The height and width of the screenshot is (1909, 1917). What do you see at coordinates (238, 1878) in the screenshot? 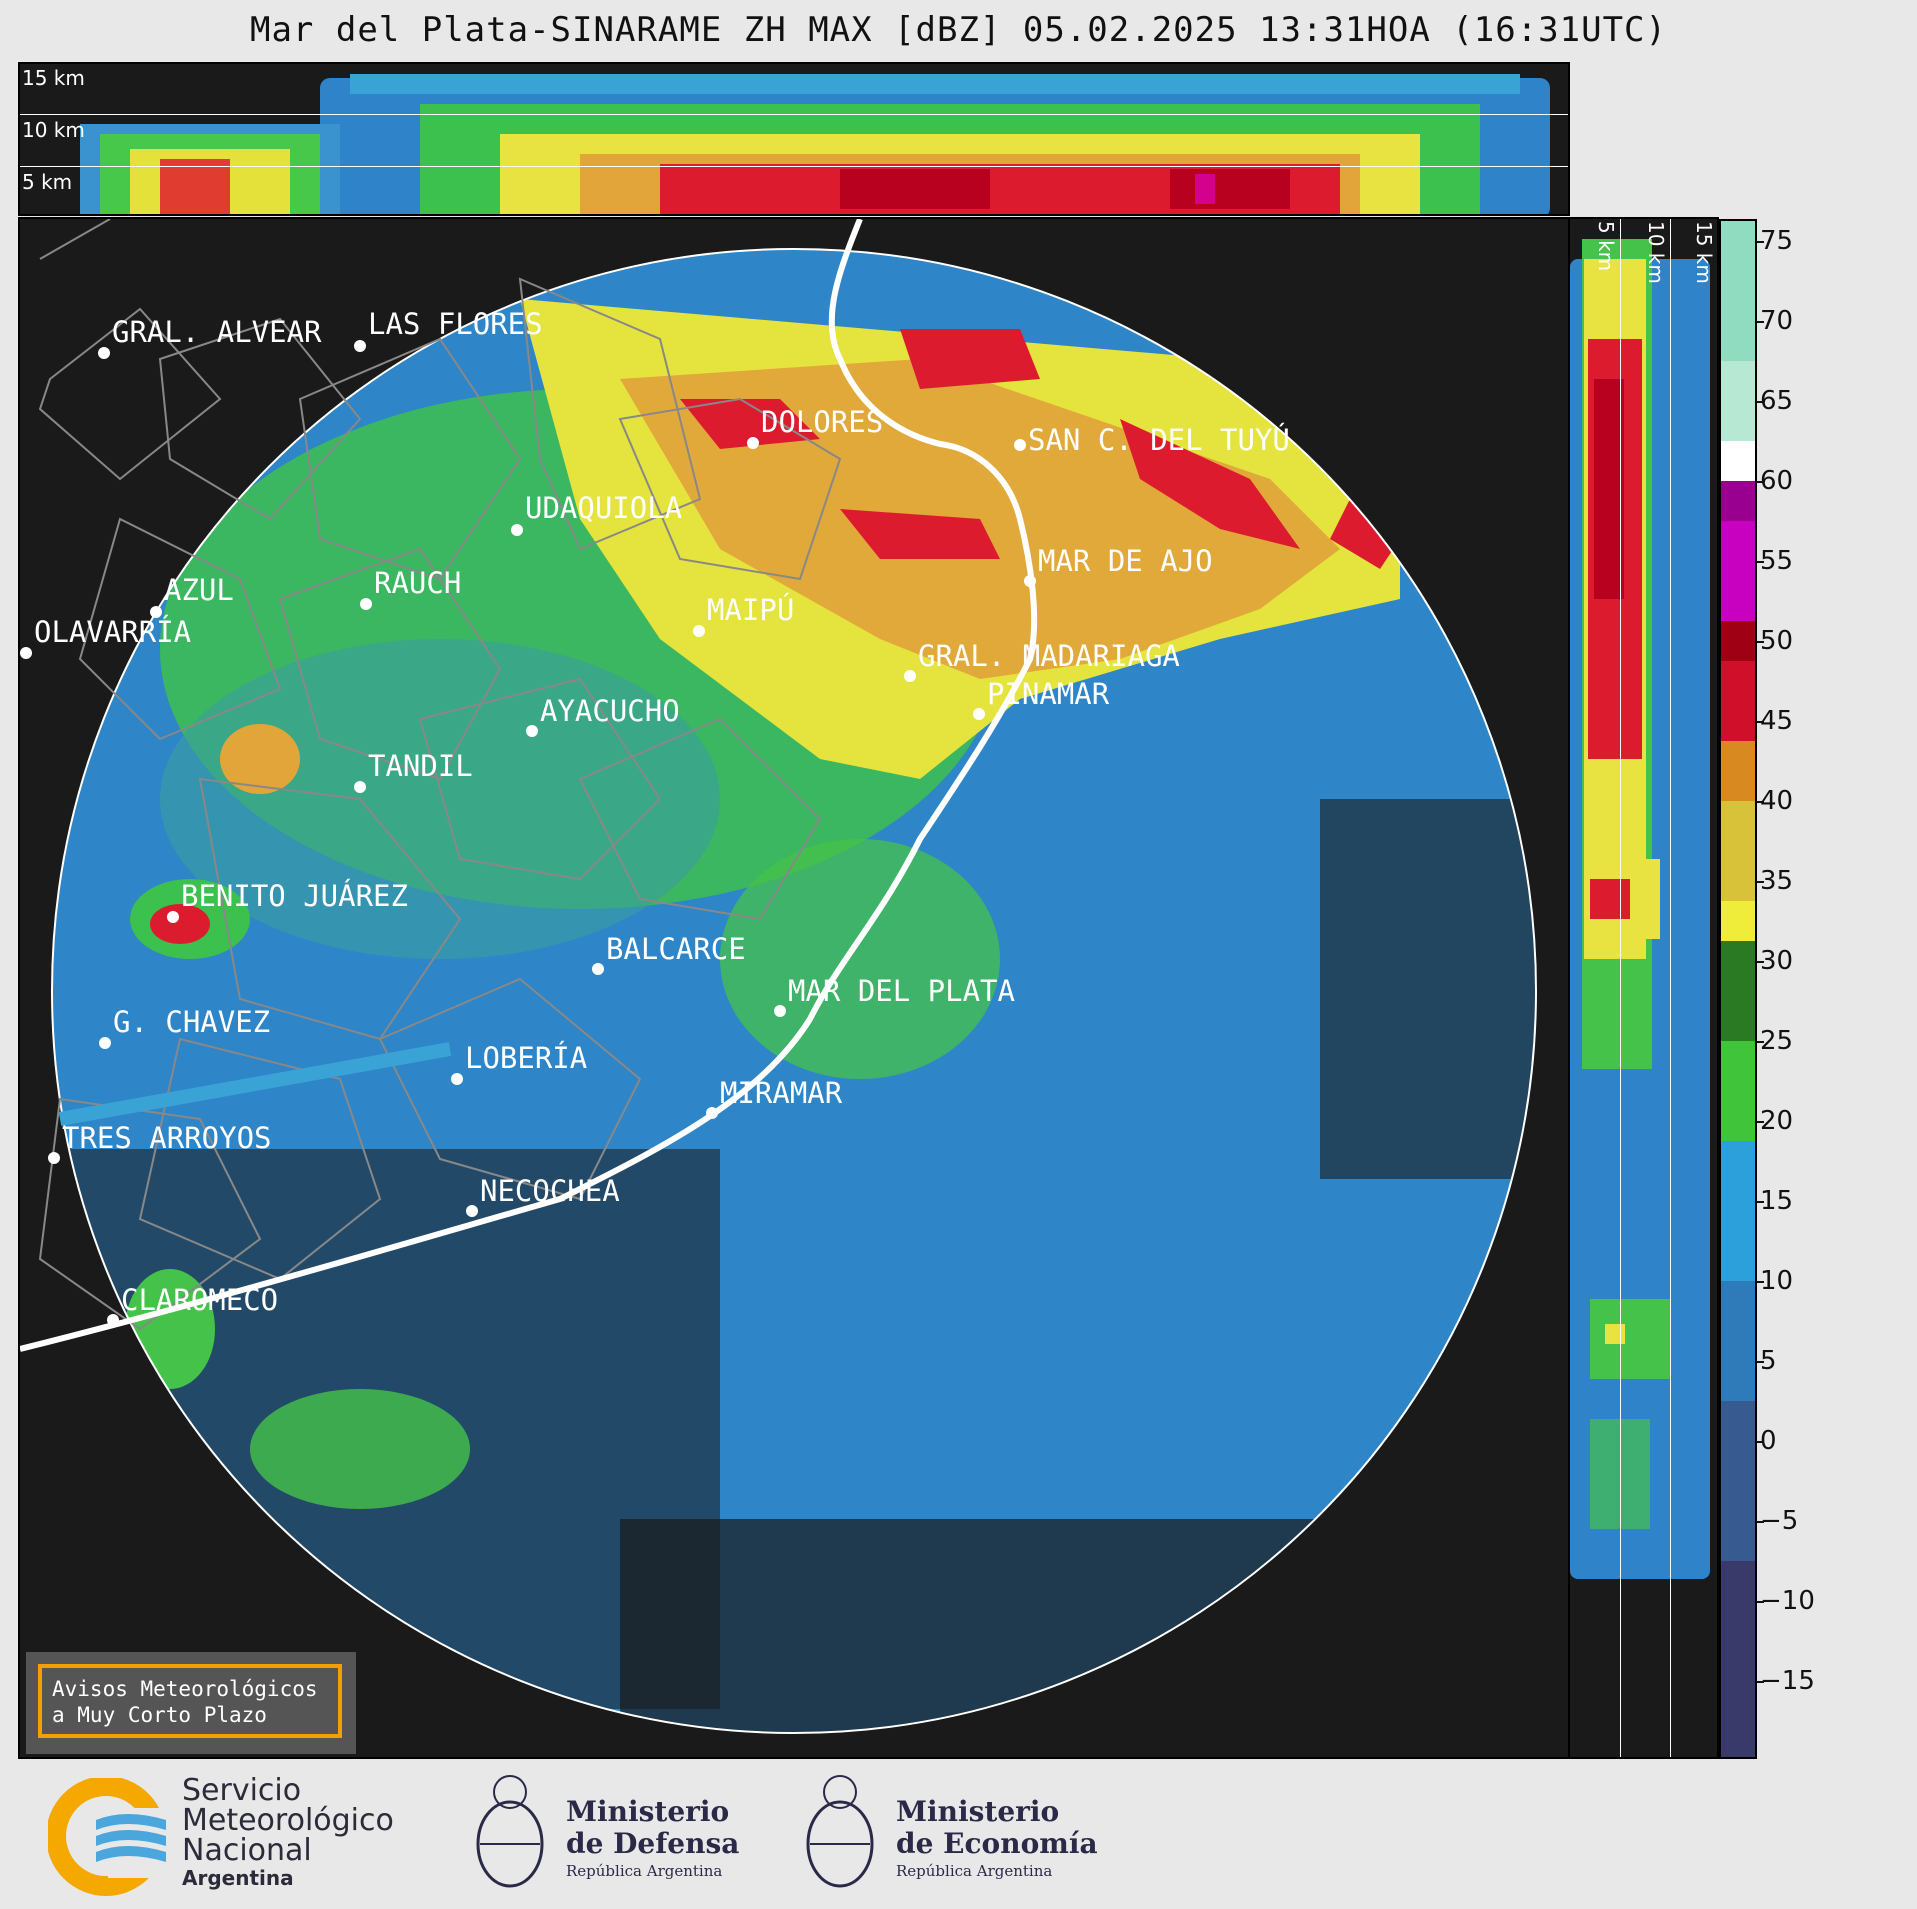
I see `smn-line4: Argentina` at bounding box center [238, 1878].